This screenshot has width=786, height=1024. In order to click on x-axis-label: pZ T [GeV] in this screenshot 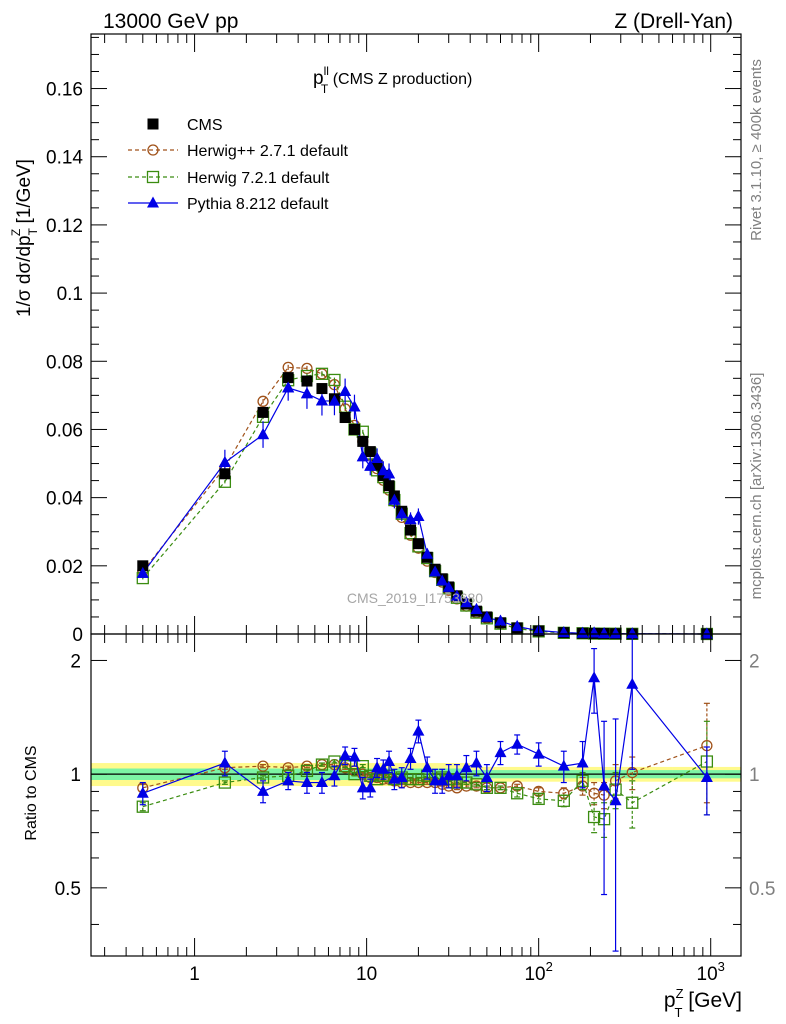, I will do `click(703, 1003)`.